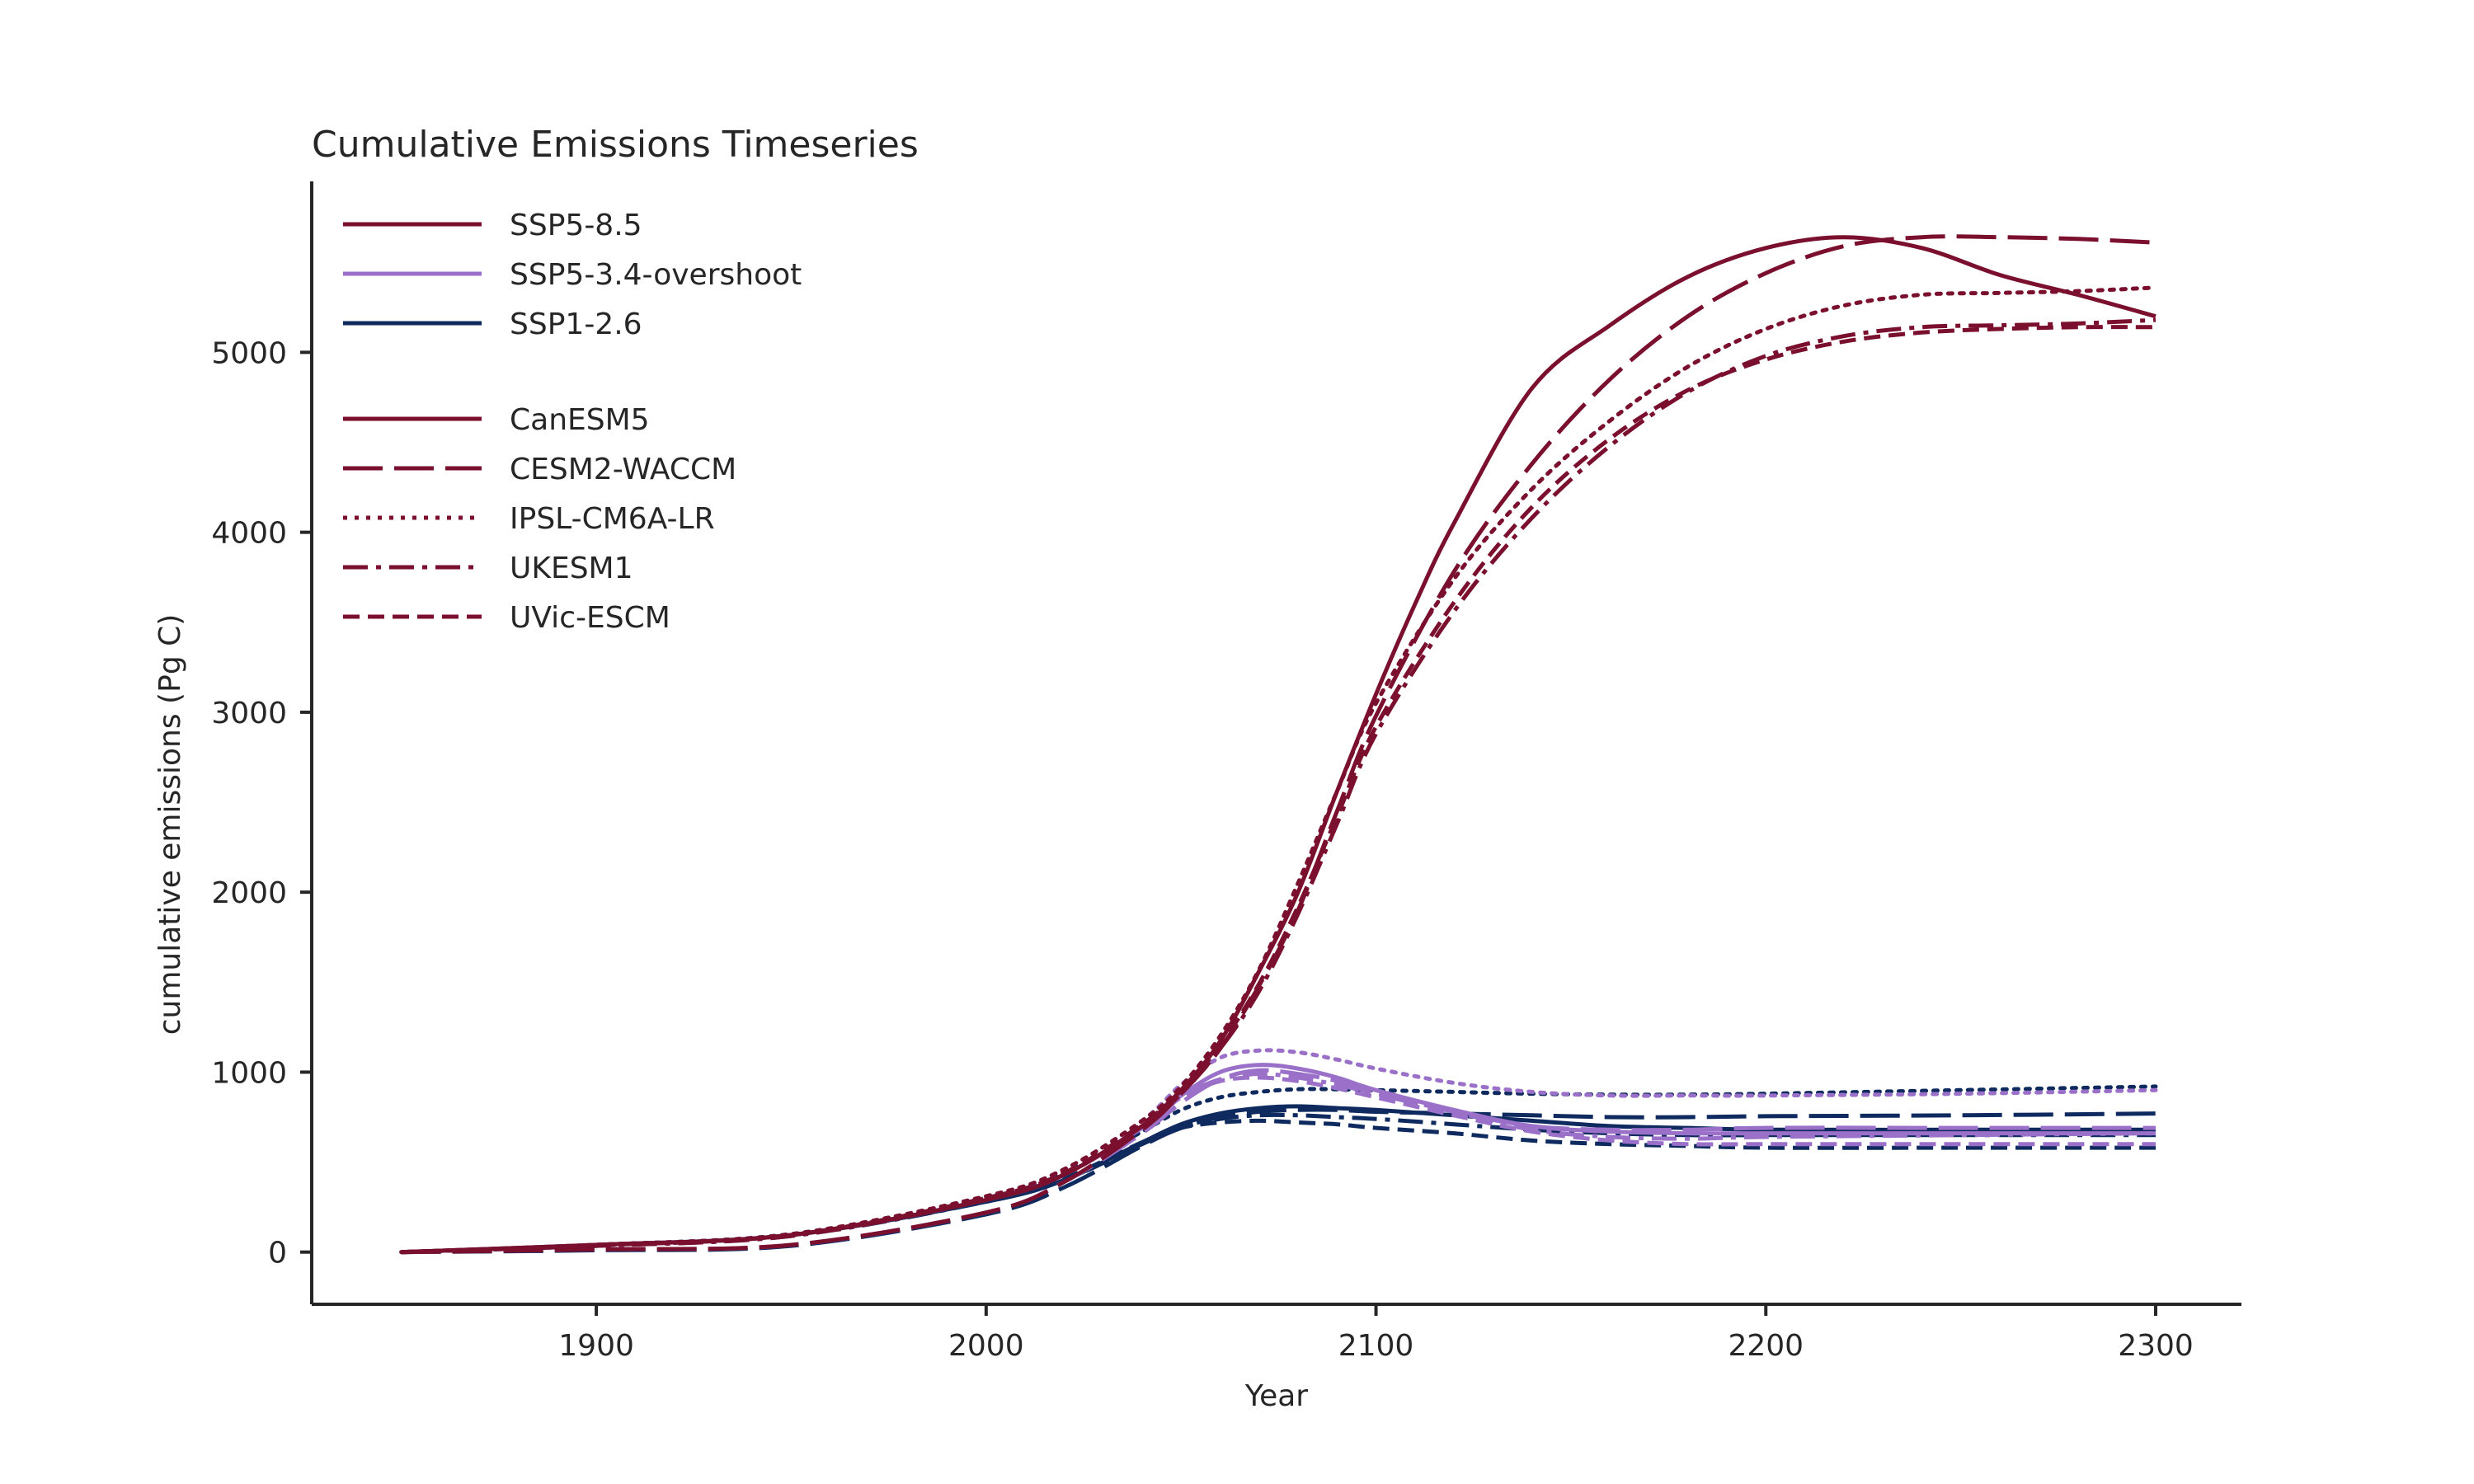 The height and width of the screenshot is (1484, 2474). Describe the element at coordinates (1276, 1396) in the screenshot. I see `x-axis-label: Year` at that location.